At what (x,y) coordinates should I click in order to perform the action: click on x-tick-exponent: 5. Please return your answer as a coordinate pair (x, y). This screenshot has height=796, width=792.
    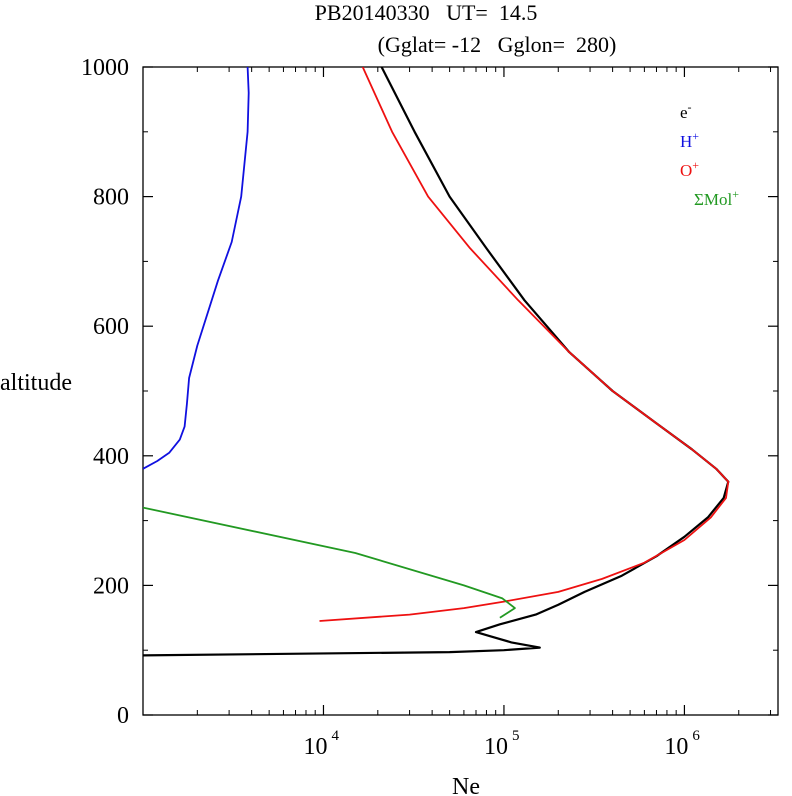
    Looking at the image, I should click on (516, 736).